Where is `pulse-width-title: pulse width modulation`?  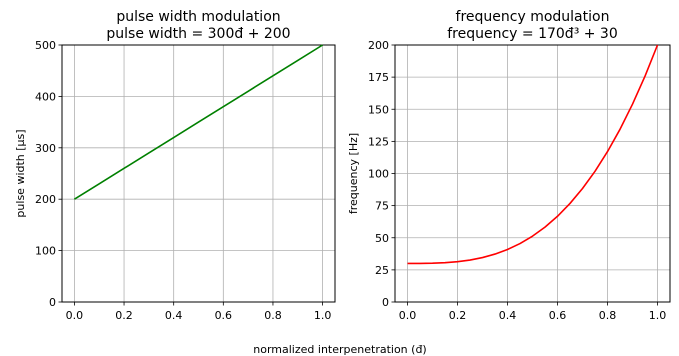
pulse-width-title: pulse width modulation is located at coordinates (198, 17).